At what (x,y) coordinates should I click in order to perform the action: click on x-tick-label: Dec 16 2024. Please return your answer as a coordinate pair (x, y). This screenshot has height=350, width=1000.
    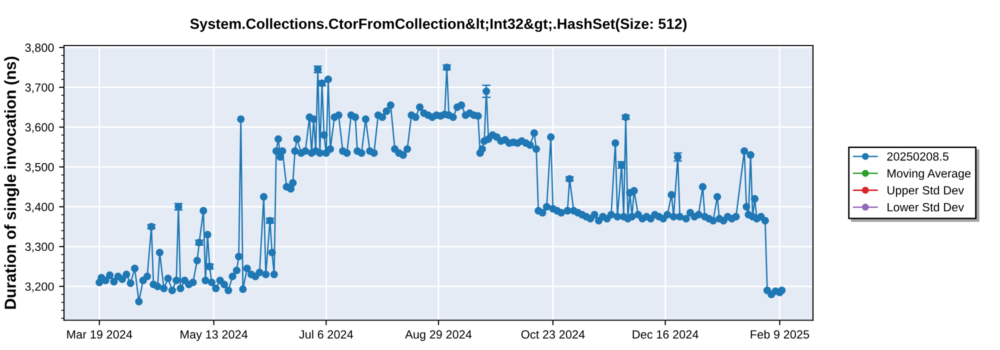
    Looking at the image, I should click on (665, 334).